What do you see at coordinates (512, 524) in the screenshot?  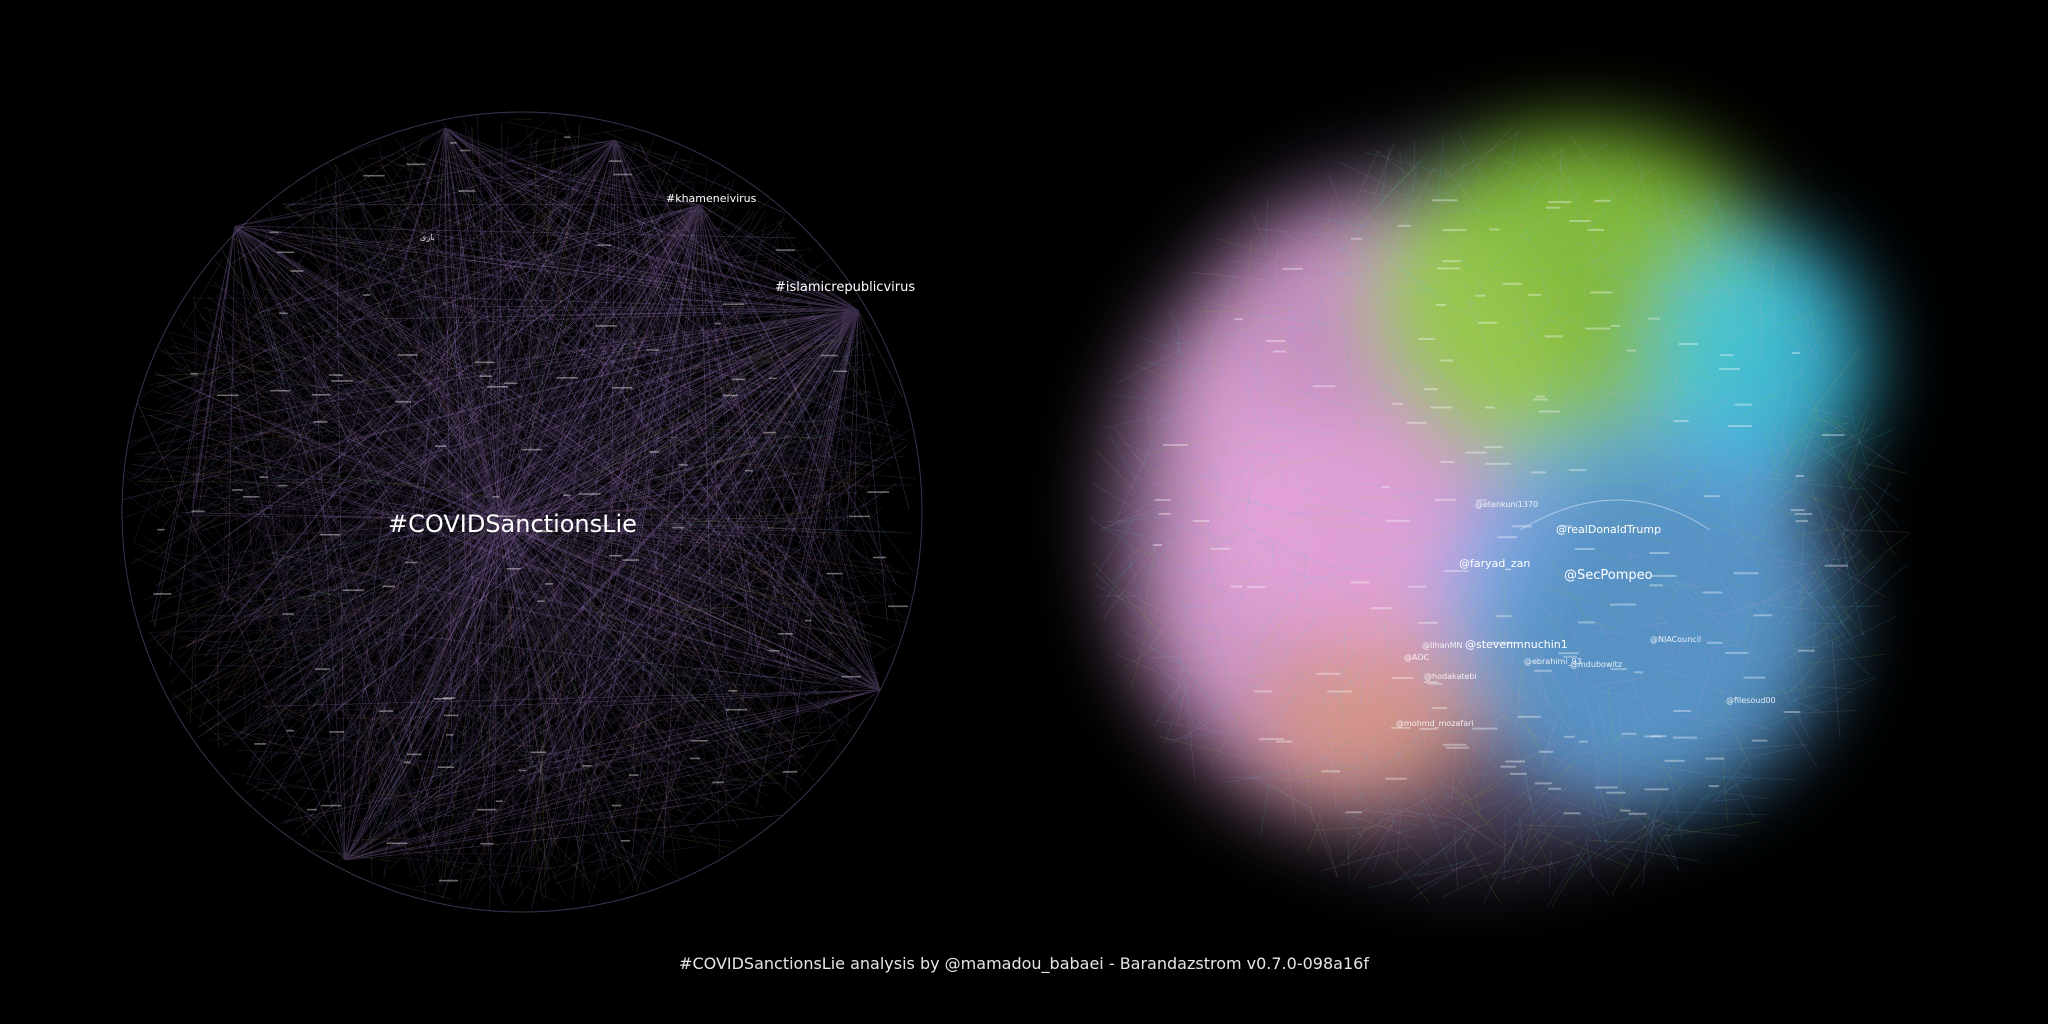 I see `node-label-covidsanctionslie: #COVIDSanctionsLie` at bounding box center [512, 524].